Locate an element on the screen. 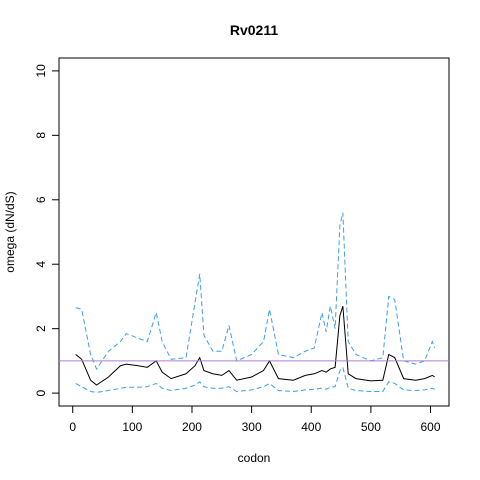 The image size is (480, 480). chart-title: Rv0211 is located at coordinates (254, 30).